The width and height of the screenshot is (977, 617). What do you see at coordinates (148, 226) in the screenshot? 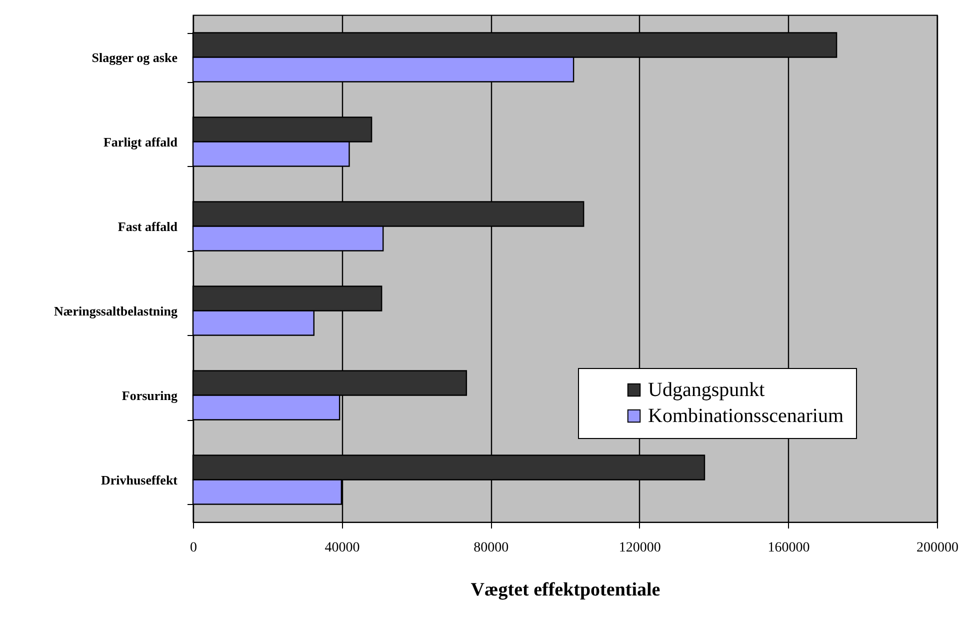
I see `y-tick-label: Fast affald` at bounding box center [148, 226].